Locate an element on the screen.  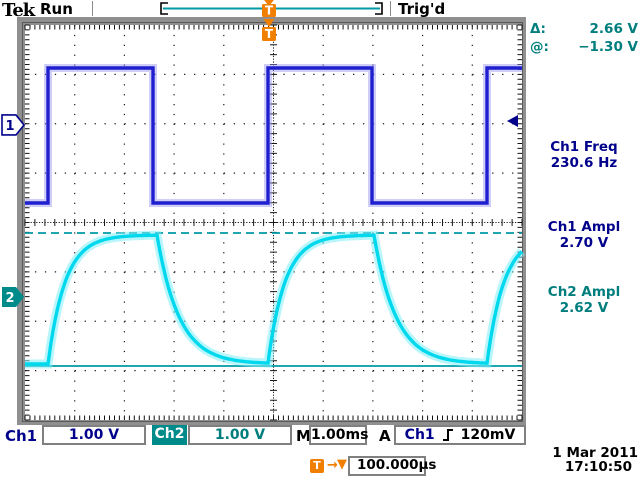
measurement-value: 230.6 Hz is located at coordinates (584, 163).